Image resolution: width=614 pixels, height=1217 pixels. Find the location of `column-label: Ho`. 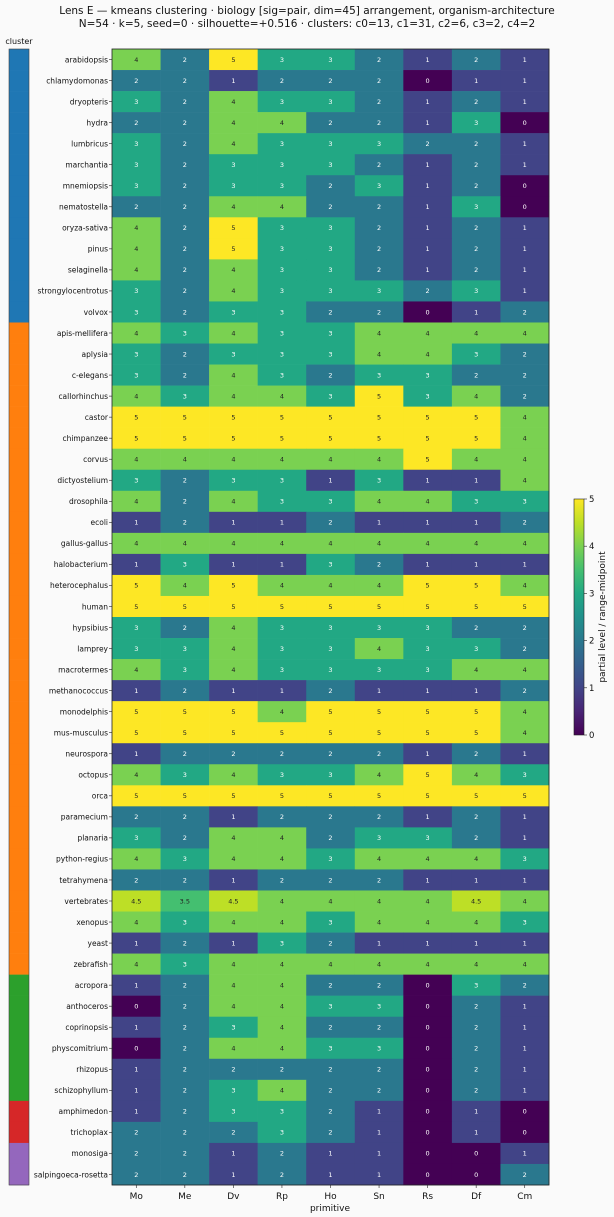

column-label: Ho is located at coordinates (330, 1197).